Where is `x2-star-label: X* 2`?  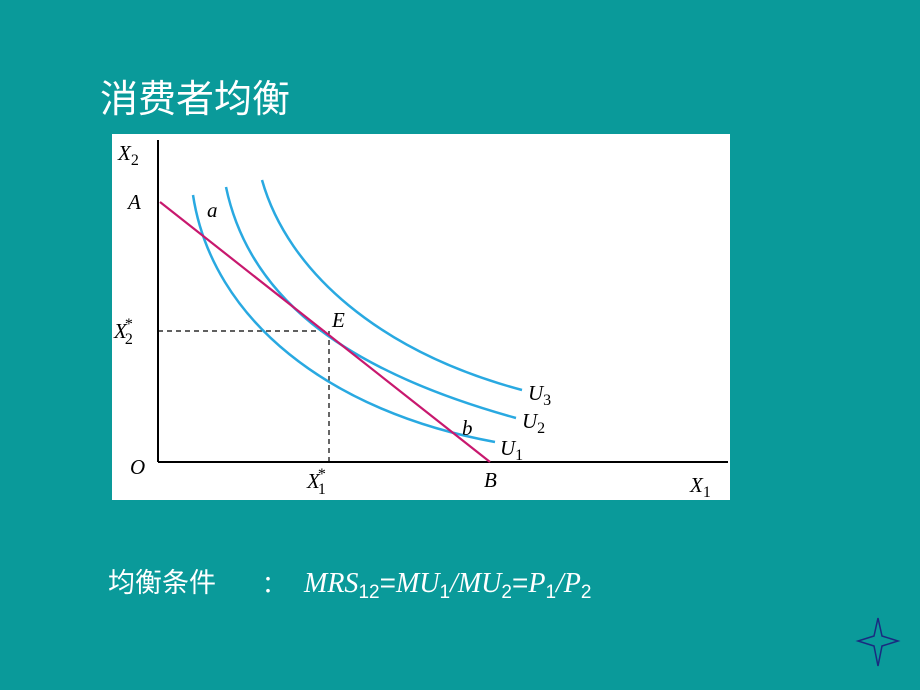
x2-star-label: X* 2 is located at coordinates (123, 332).